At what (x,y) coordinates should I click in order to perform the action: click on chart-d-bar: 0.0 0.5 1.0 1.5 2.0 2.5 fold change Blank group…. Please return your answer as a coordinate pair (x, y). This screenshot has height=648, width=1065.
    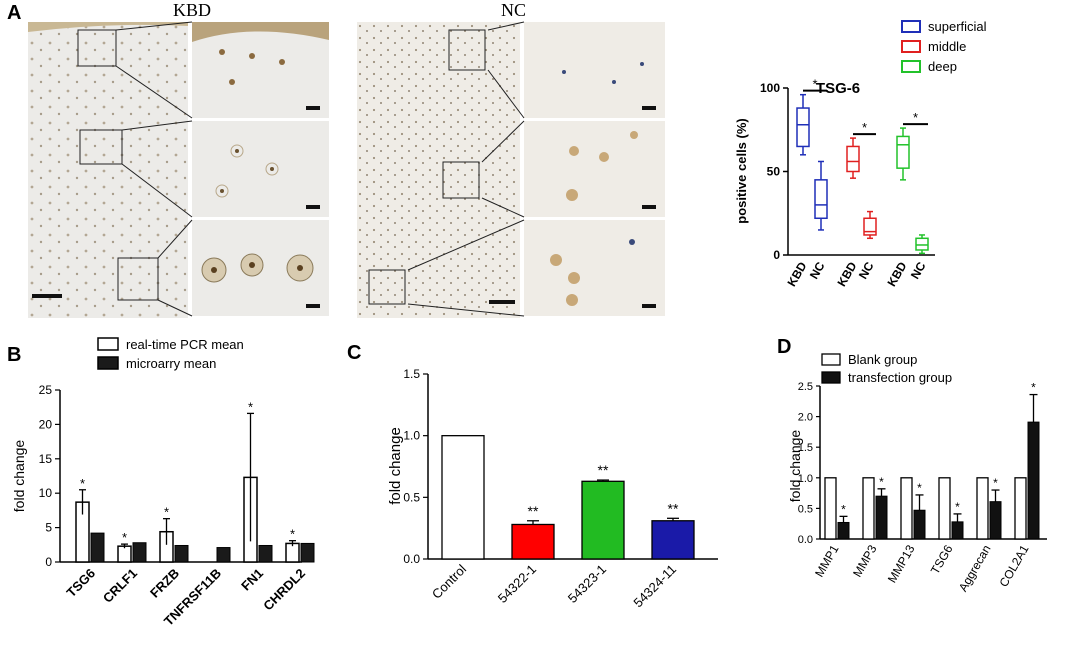
    Looking at the image, I should click on (917, 473).